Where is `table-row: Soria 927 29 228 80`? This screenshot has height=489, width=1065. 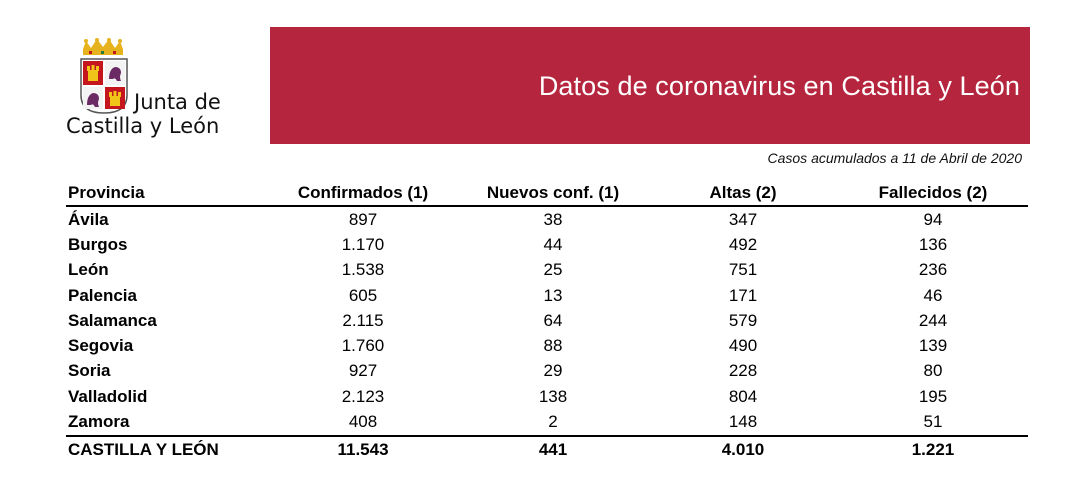 table-row: Soria 927 29 228 80 is located at coordinates (547, 371).